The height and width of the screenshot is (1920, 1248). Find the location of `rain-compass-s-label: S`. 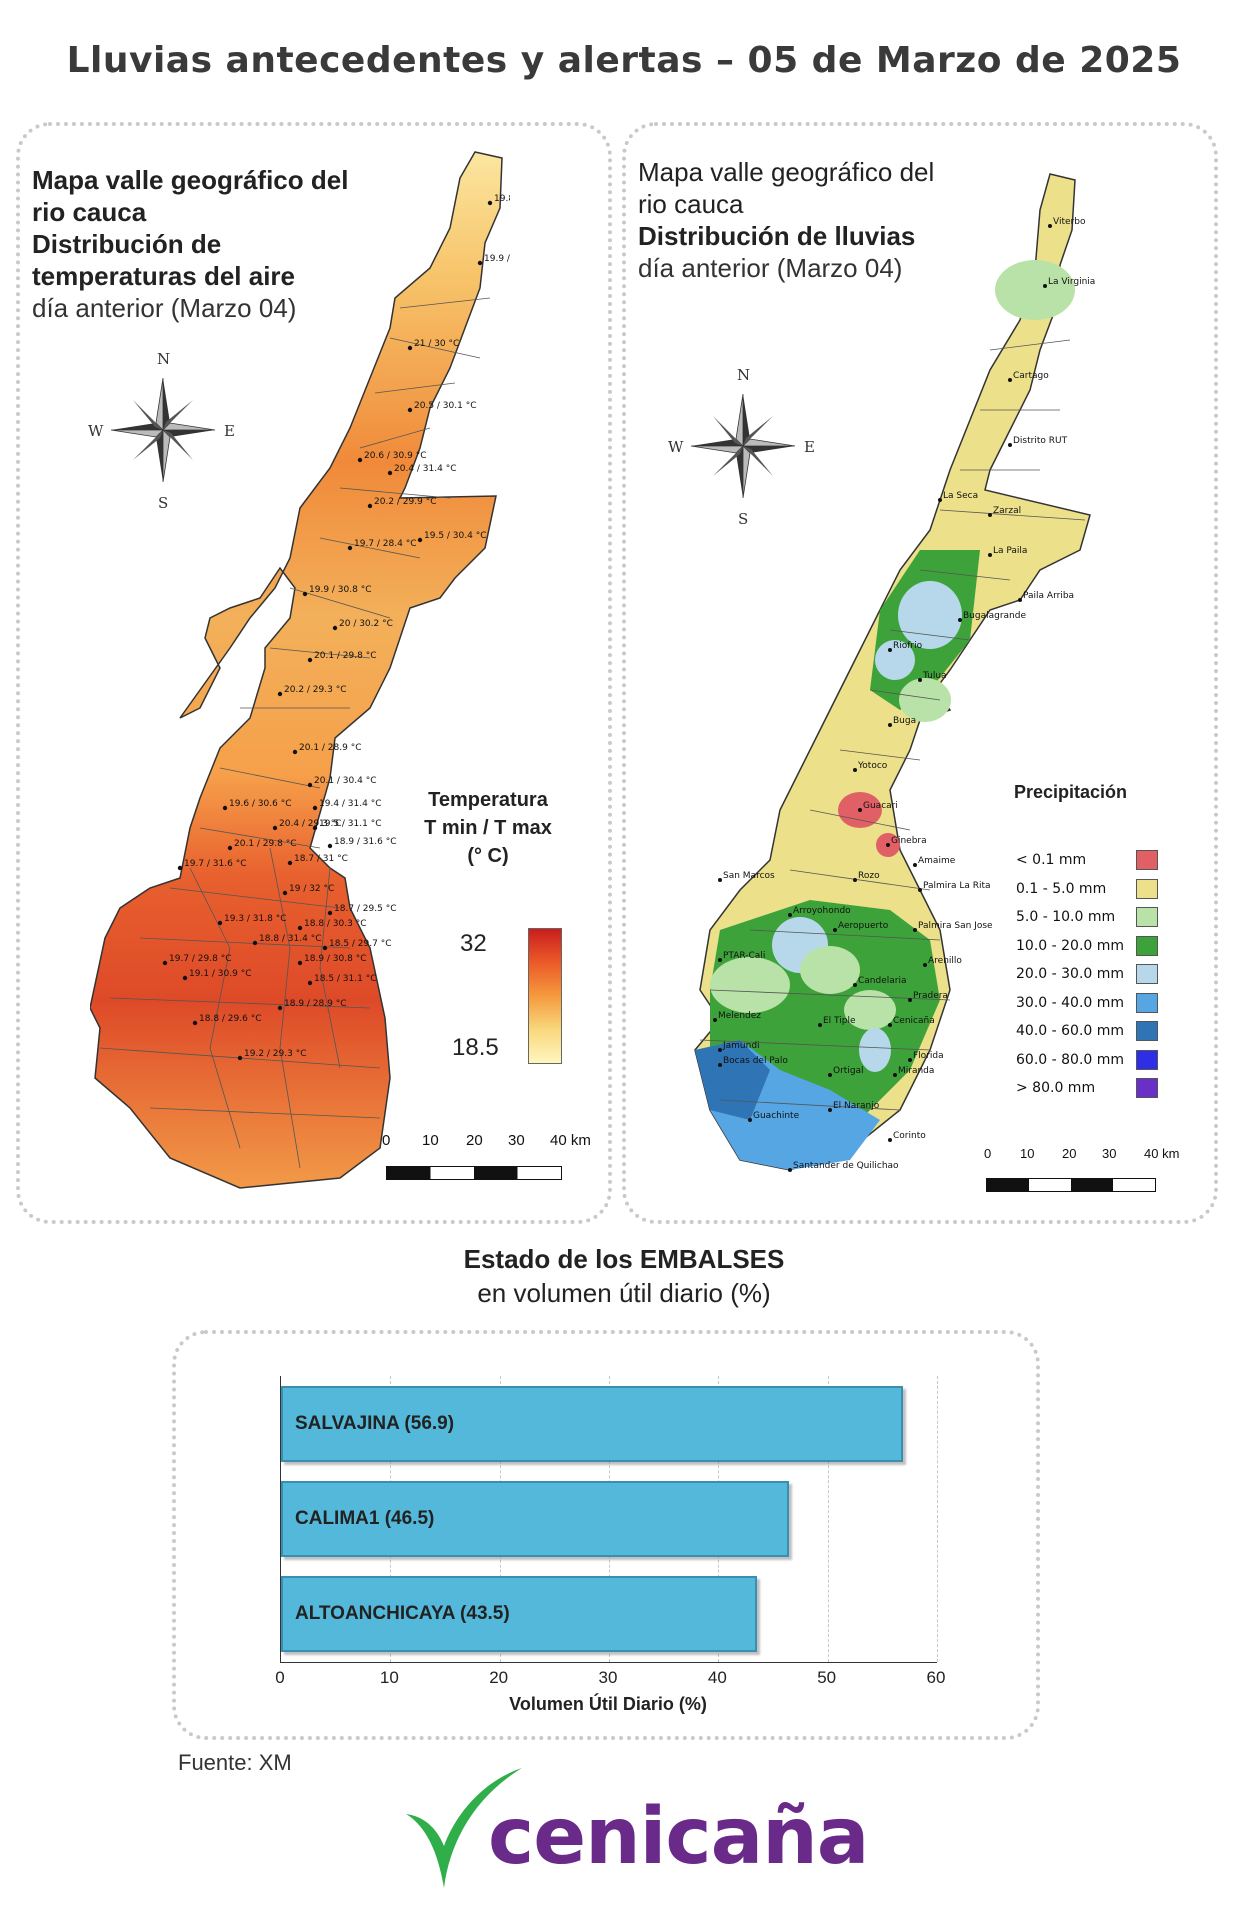

rain-compass-s-label: S is located at coordinates (743, 518).